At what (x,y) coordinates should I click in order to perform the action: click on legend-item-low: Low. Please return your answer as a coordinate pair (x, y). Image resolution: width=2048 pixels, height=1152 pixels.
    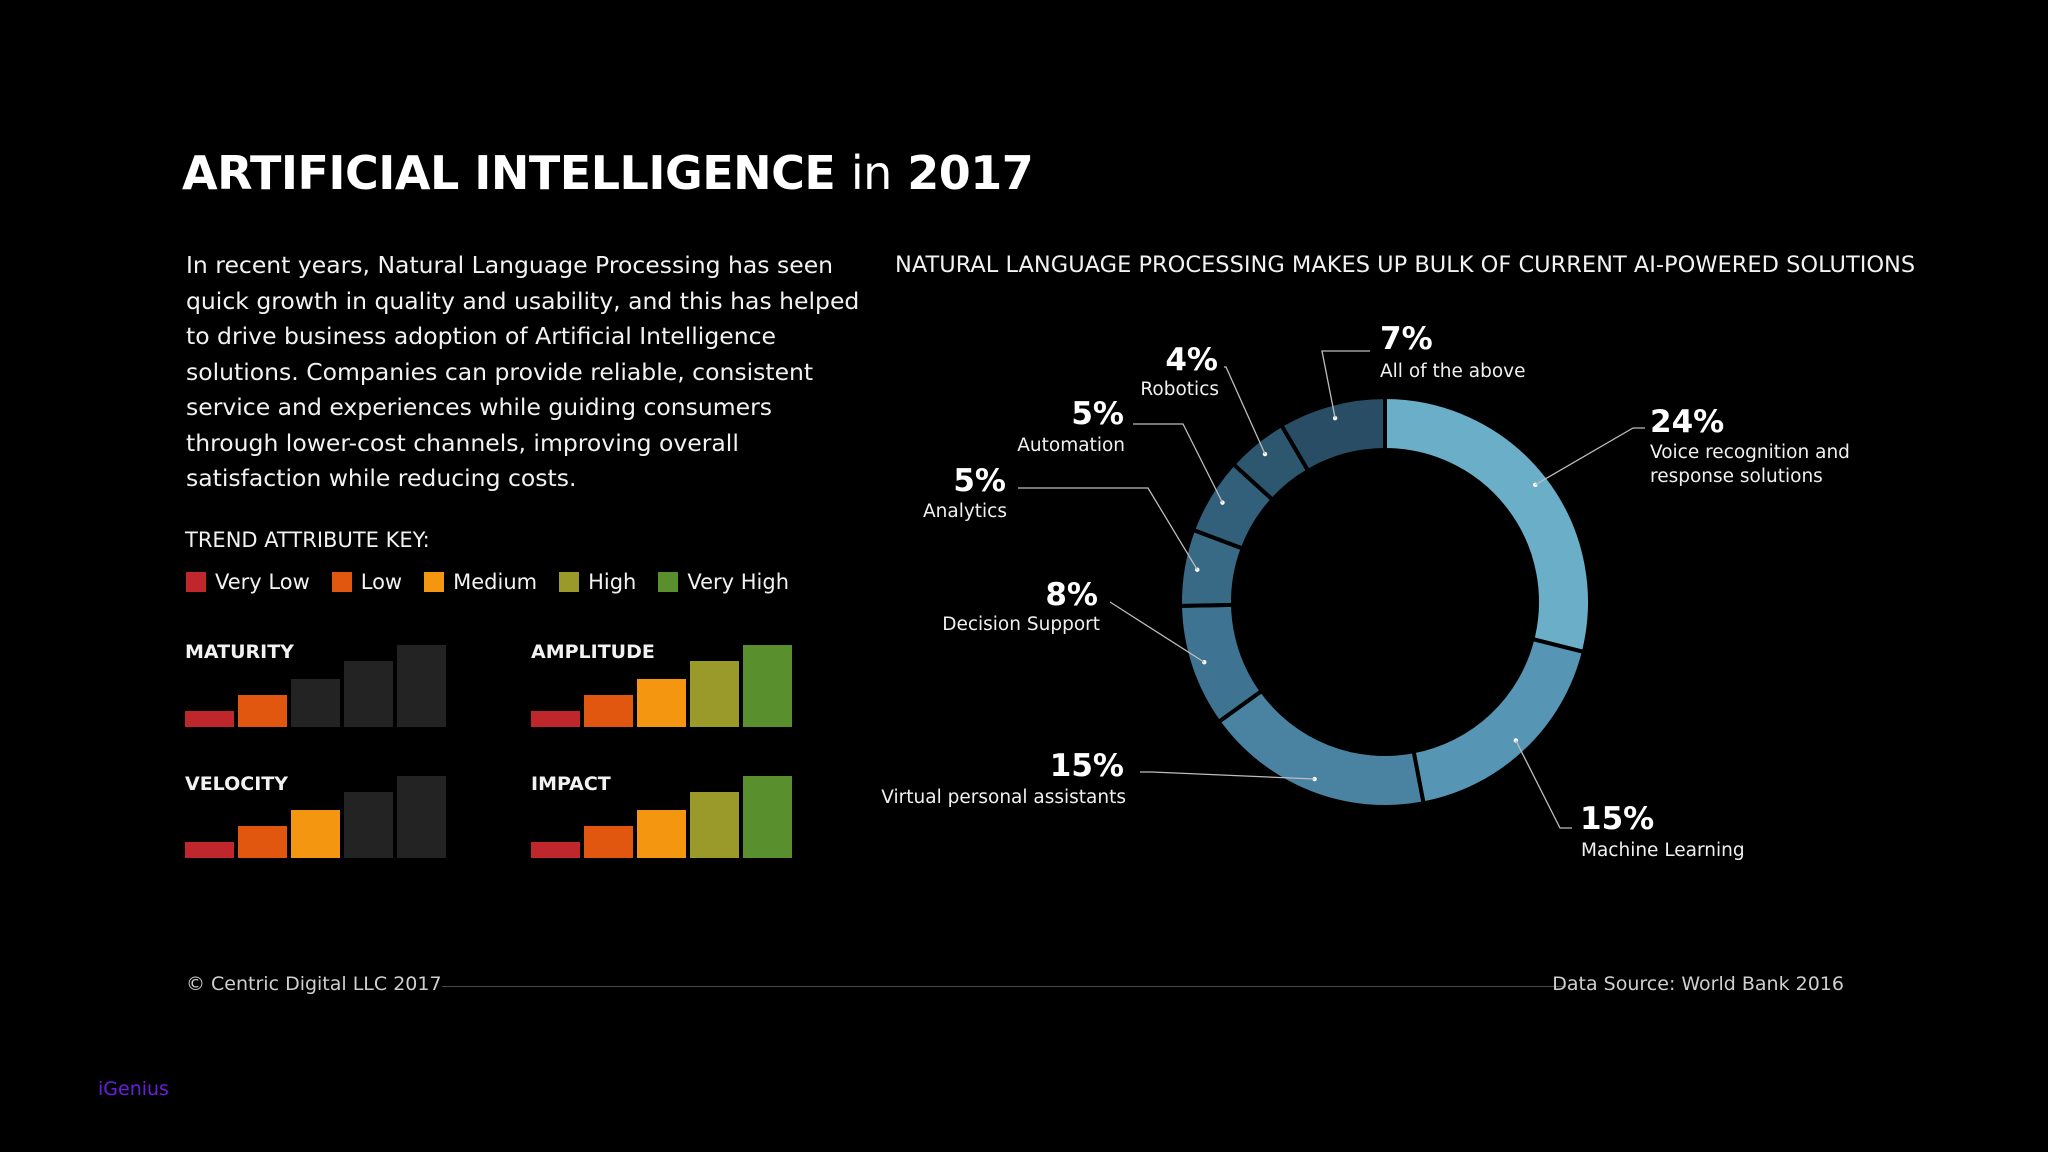
    Looking at the image, I should click on (367, 582).